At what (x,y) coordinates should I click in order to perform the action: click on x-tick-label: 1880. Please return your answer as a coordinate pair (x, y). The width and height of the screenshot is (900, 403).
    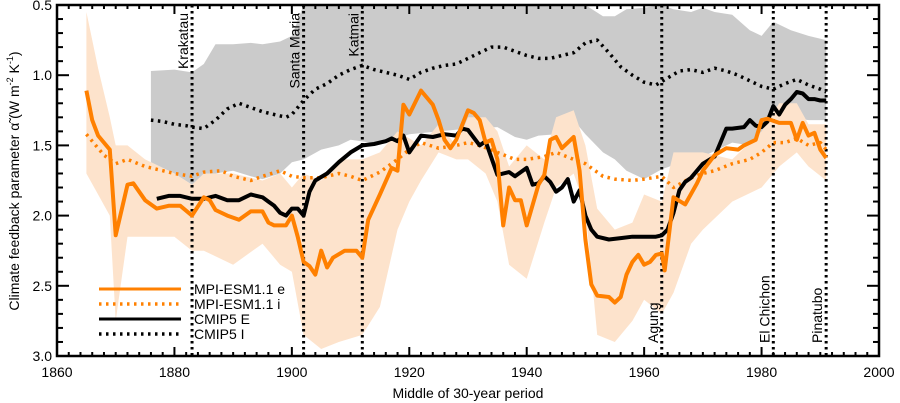
    Looking at the image, I should click on (174, 372).